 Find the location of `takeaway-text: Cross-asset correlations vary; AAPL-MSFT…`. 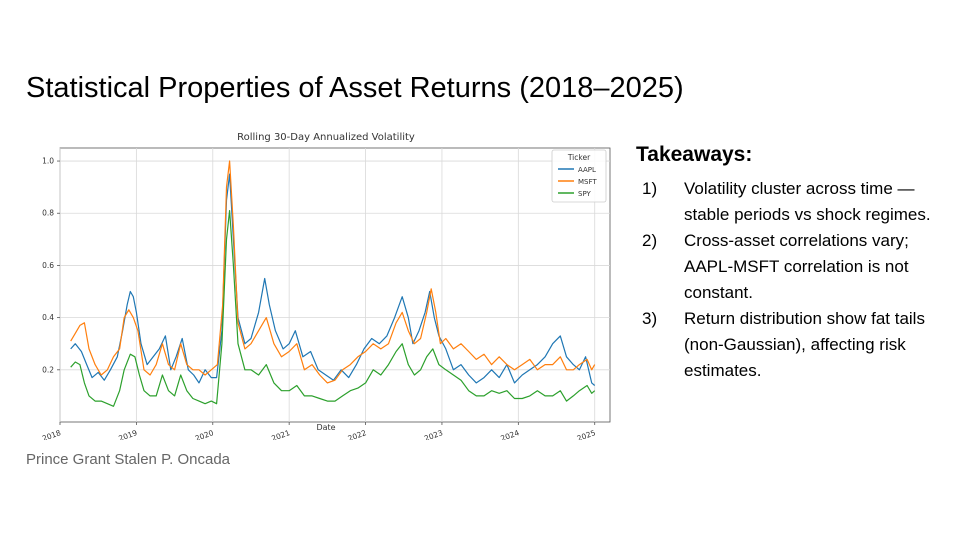

takeaway-text: Cross-asset correlations vary; AAPL-MSFT… is located at coordinates (796, 266).